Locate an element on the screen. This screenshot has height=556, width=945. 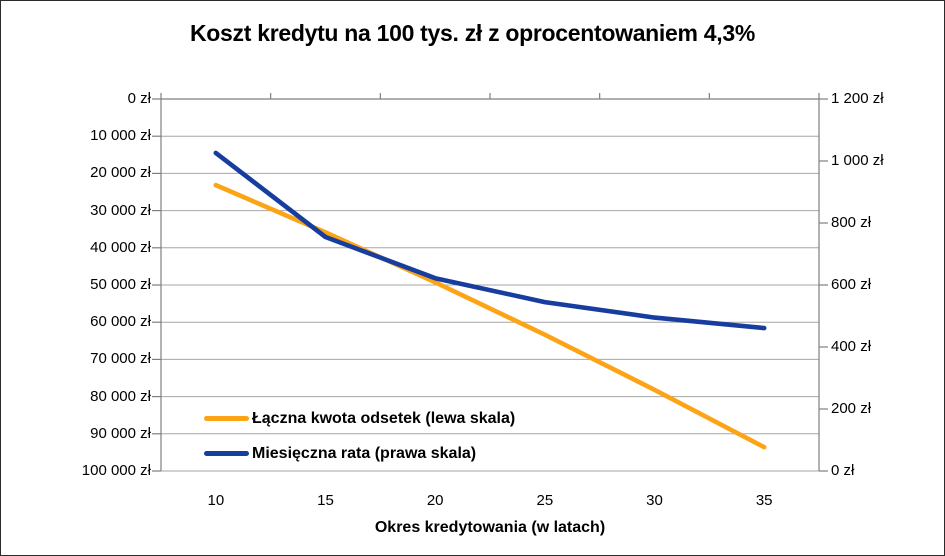
right-axis-tick-label: 1 200 zł is located at coordinates (857, 98).